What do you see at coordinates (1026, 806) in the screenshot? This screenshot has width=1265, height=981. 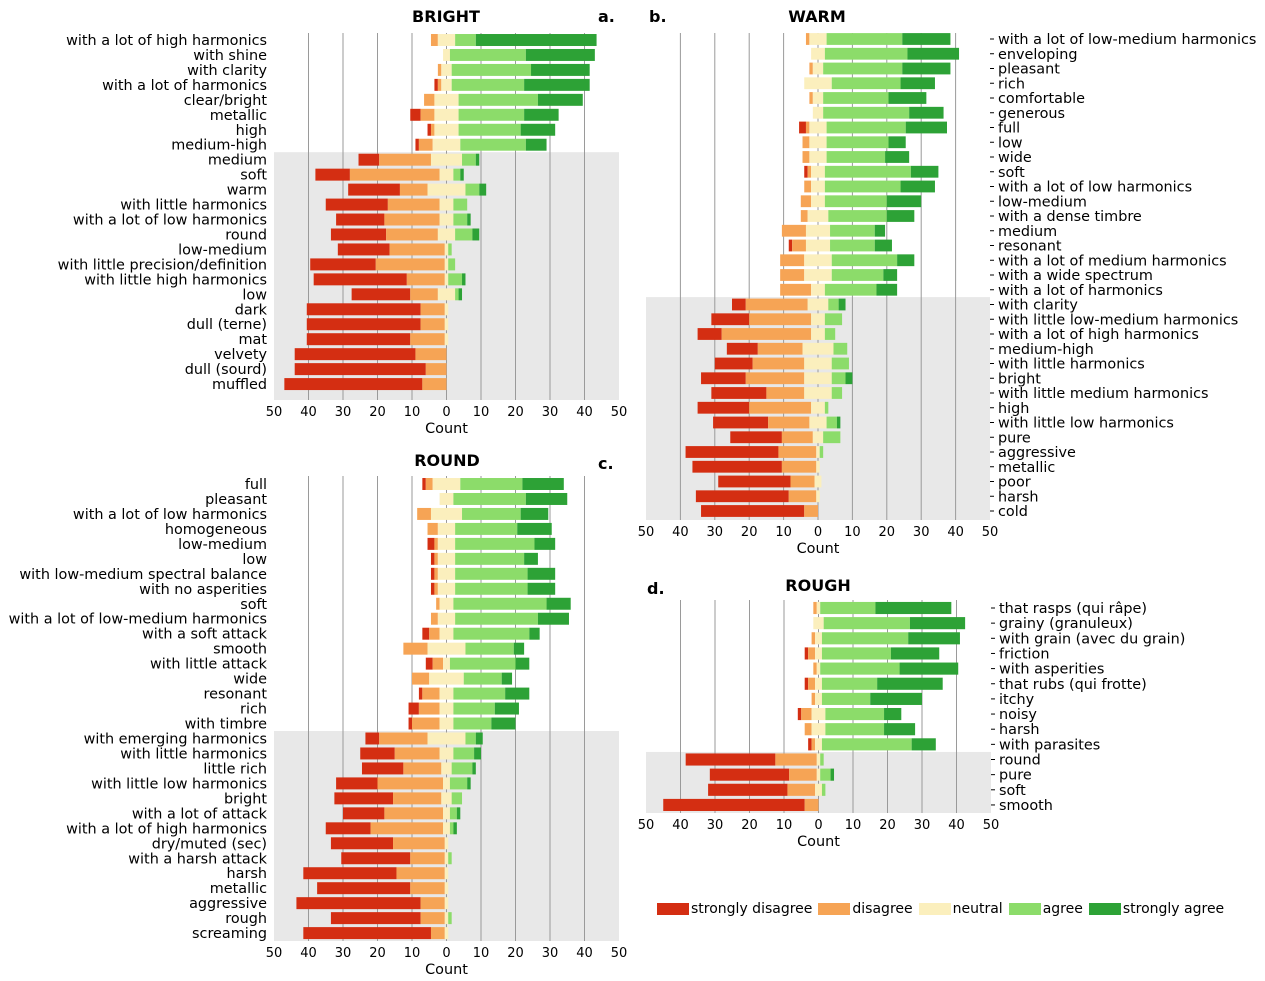 I see `category-label: smooth` at bounding box center [1026, 806].